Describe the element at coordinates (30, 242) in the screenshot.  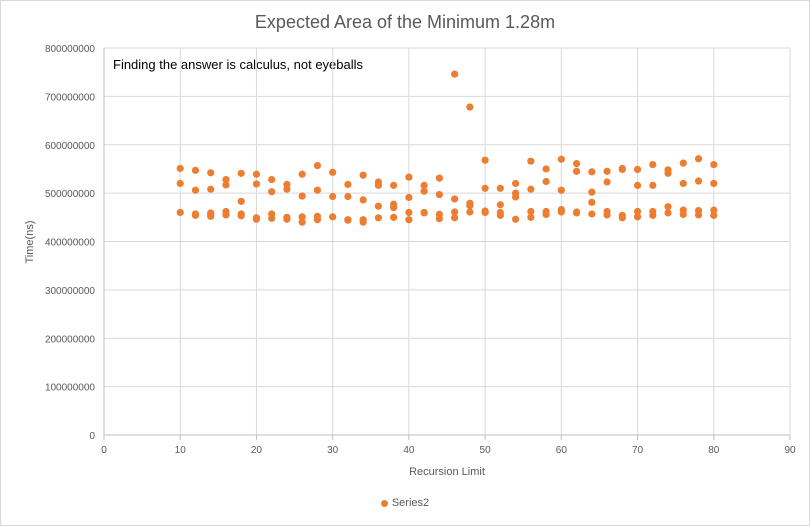
I see `y-axis-title: Time(ns)` at that location.